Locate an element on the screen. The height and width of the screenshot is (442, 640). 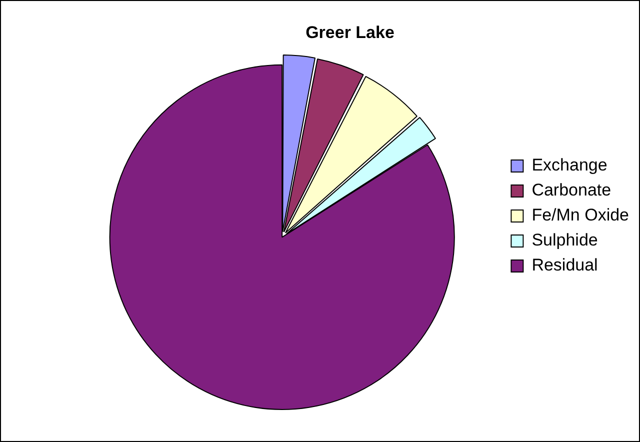
legend-label: Exchange is located at coordinates (570, 165).